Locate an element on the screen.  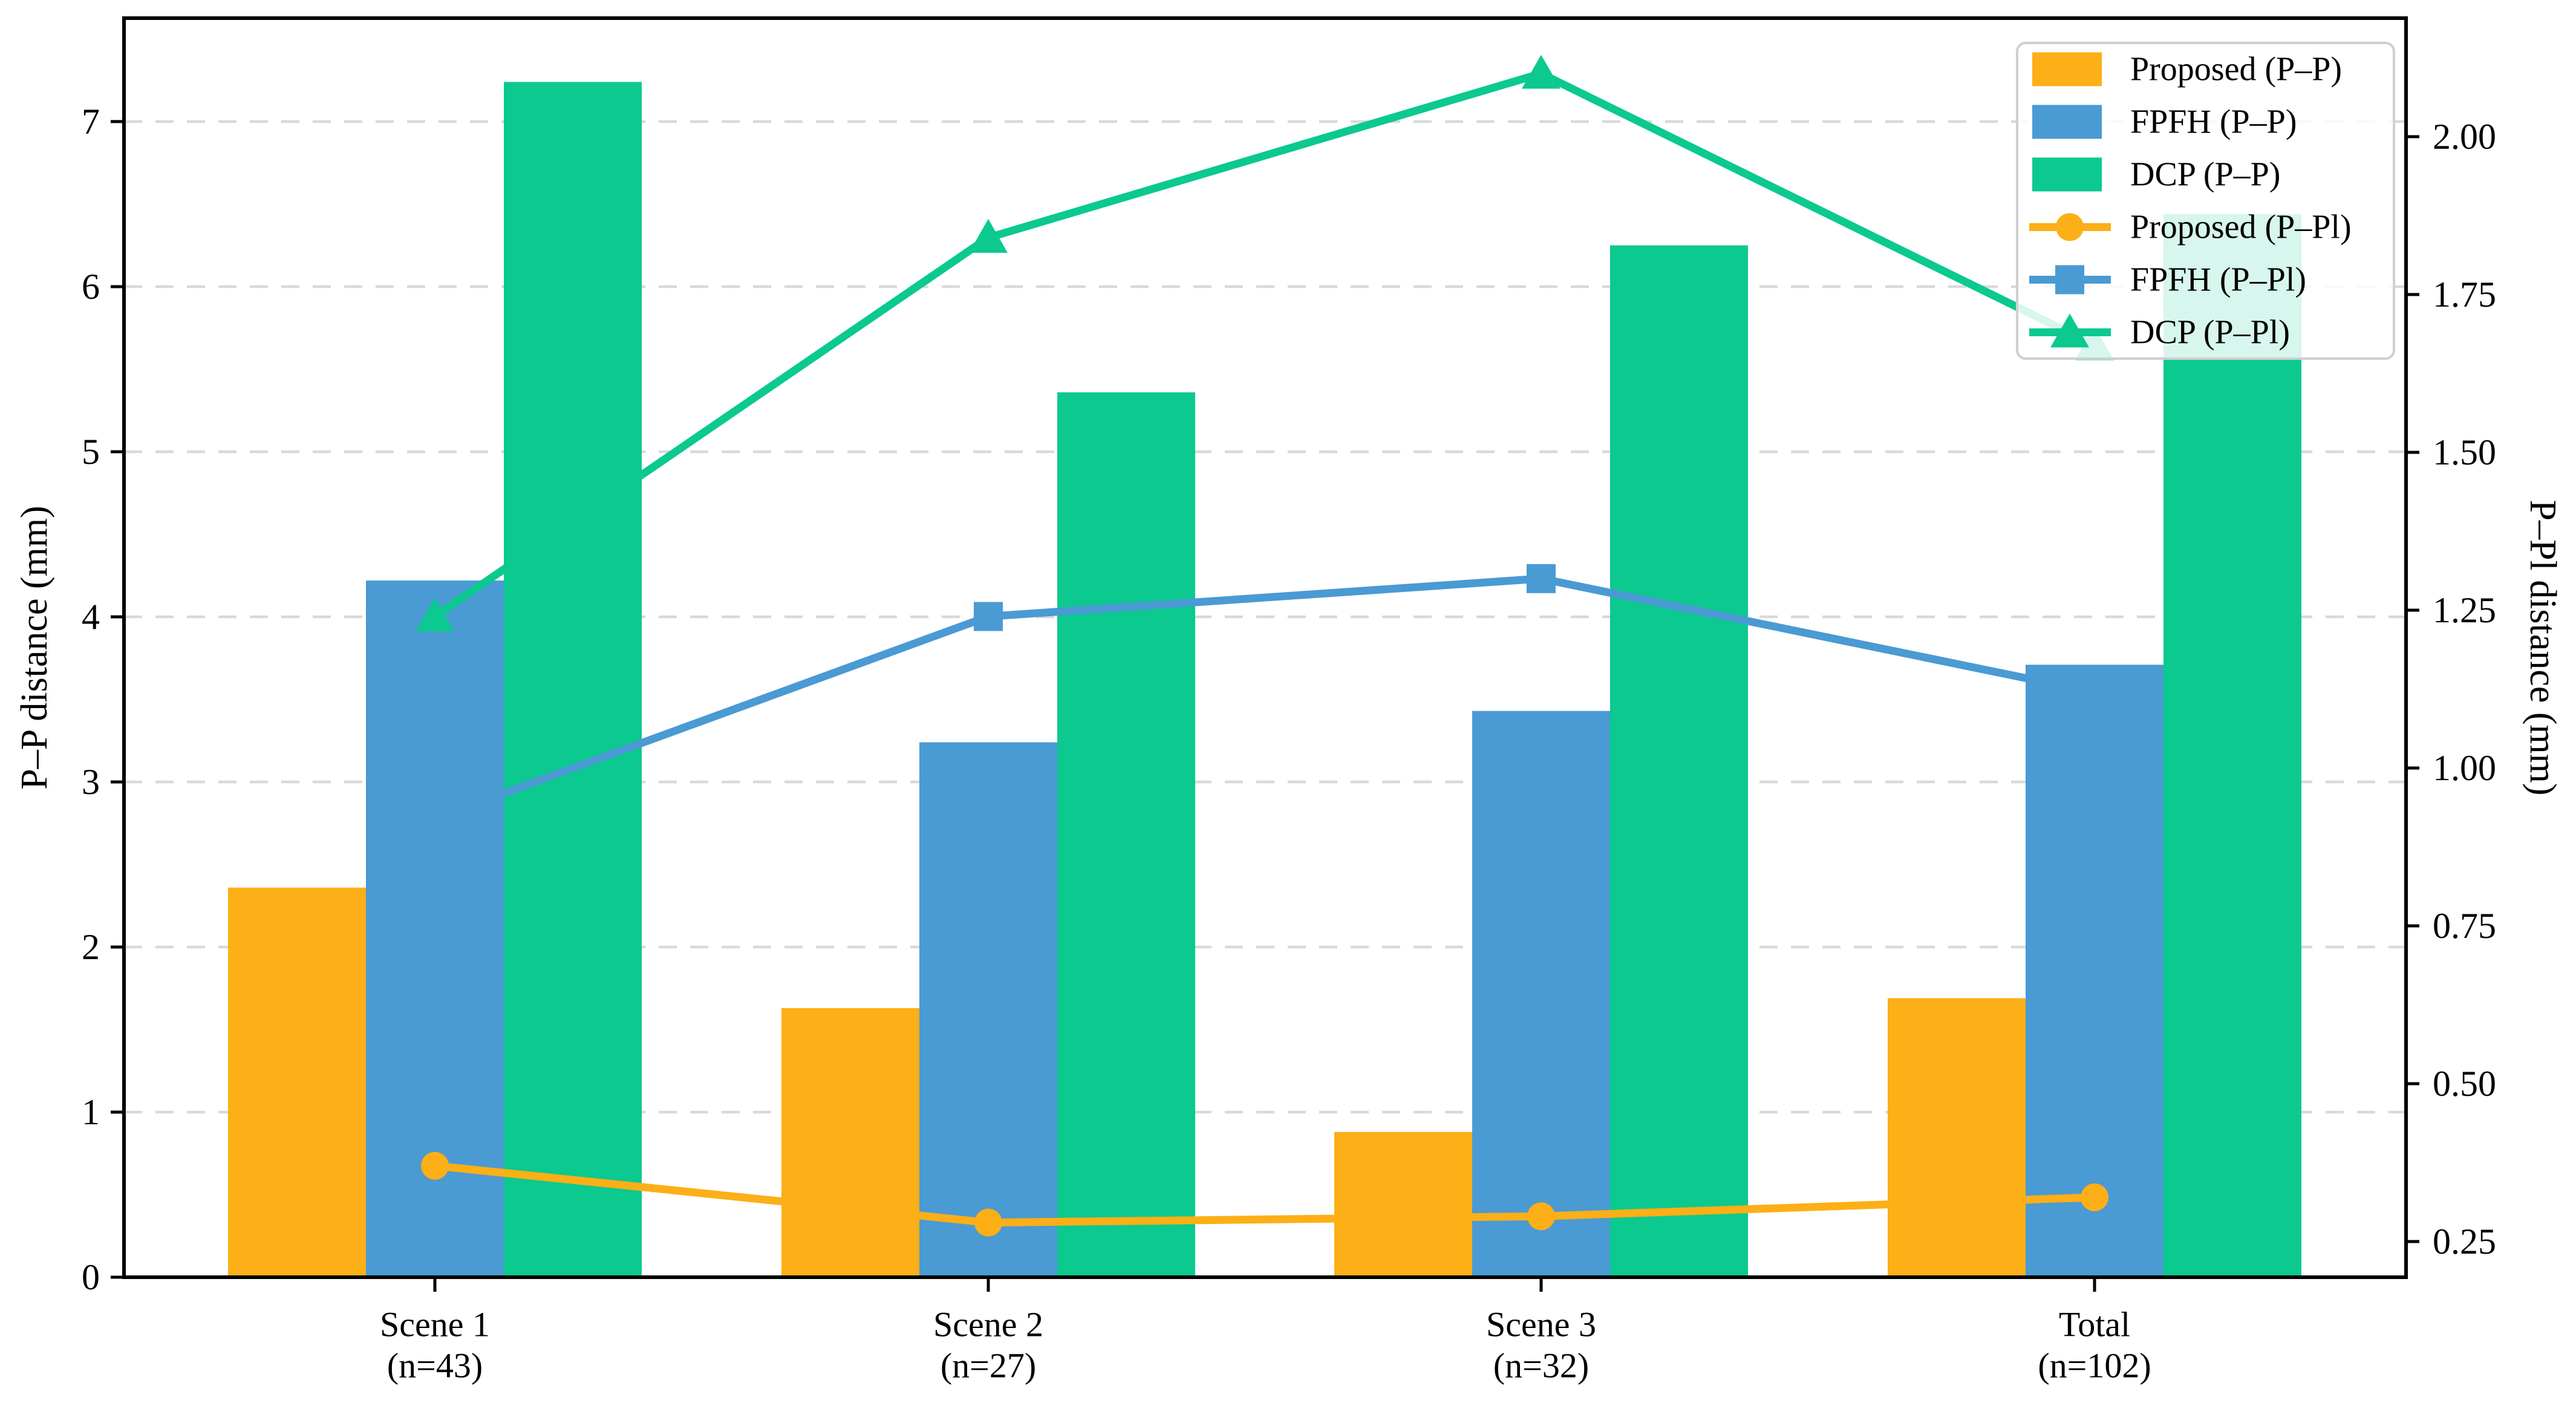
marker-proposed-line-total is located at coordinates (2094, 1197).